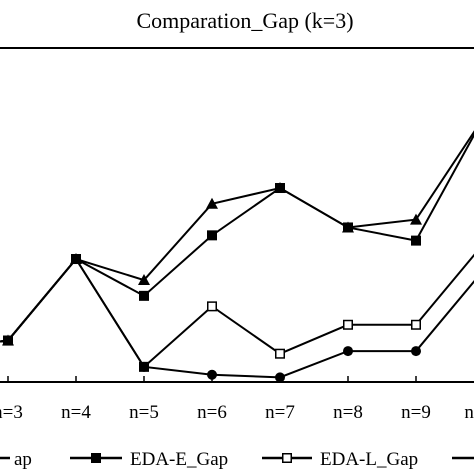 The height and width of the screenshot is (474, 474). I want to click on legend: ap EDA-E_Gap EDA-L_Gap, so click(237, 459).